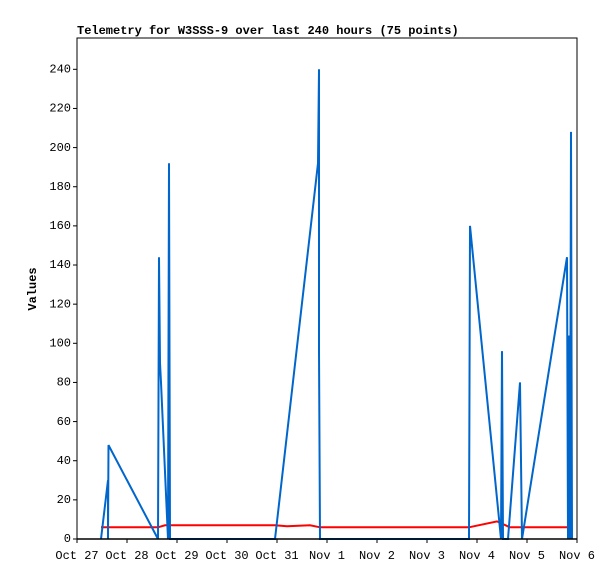  What do you see at coordinates (64, 461) in the screenshot?
I see `y-tick-label: 40` at bounding box center [64, 461].